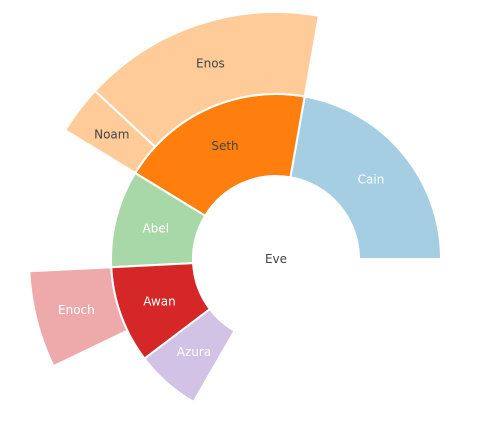 This screenshot has width=499, height=431. What do you see at coordinates (159, 301) in the screenshot?
I see `label-awan: Awan` at bounding box center [159, 301].